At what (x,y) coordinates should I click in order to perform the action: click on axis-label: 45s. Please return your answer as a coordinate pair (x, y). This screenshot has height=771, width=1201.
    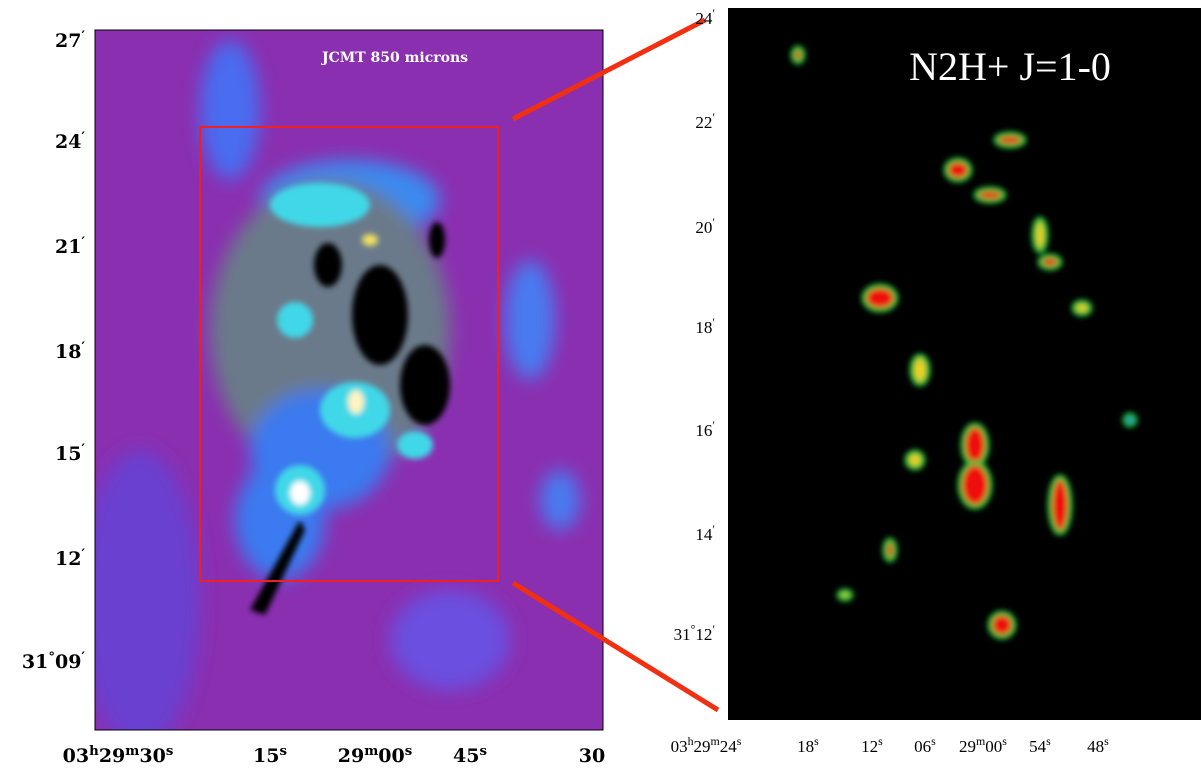
    Looking at the image, I should click on (470, 756).